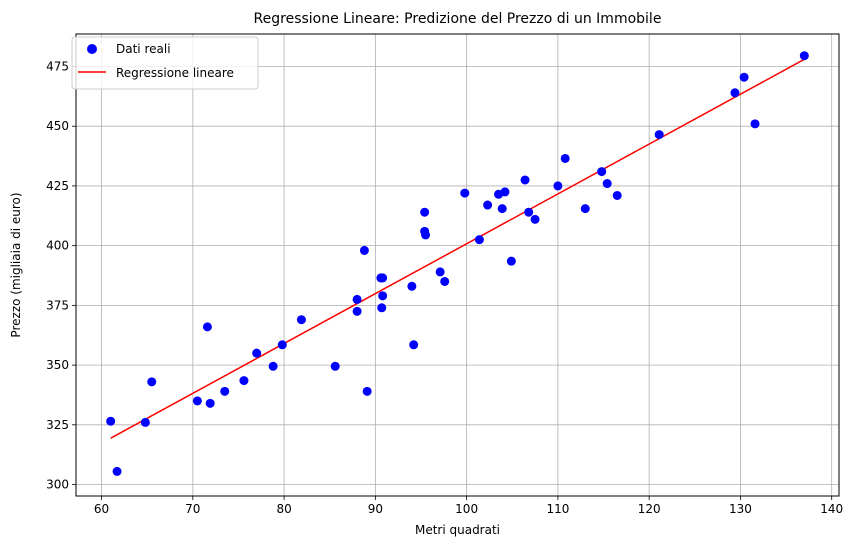  I want to click on x-axis-ticks: 60 70 80 90 100 110 120 130 140, so click(468, 506).